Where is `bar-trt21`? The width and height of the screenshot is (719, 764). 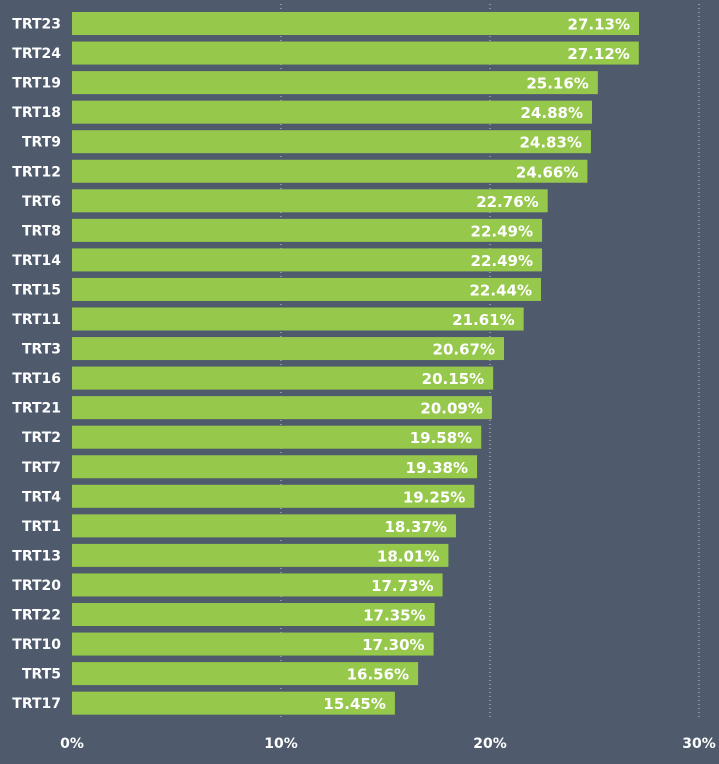 bar-trt21 is located at coordinates (282, 408).